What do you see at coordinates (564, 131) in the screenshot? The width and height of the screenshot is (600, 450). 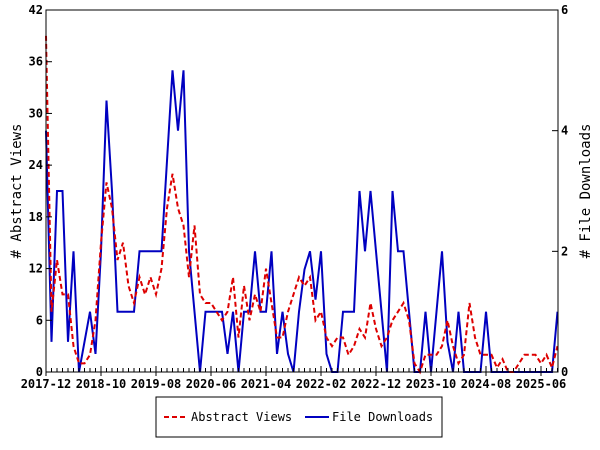 I see `y2-tick-label: 4` at bounding box center [564, 131].